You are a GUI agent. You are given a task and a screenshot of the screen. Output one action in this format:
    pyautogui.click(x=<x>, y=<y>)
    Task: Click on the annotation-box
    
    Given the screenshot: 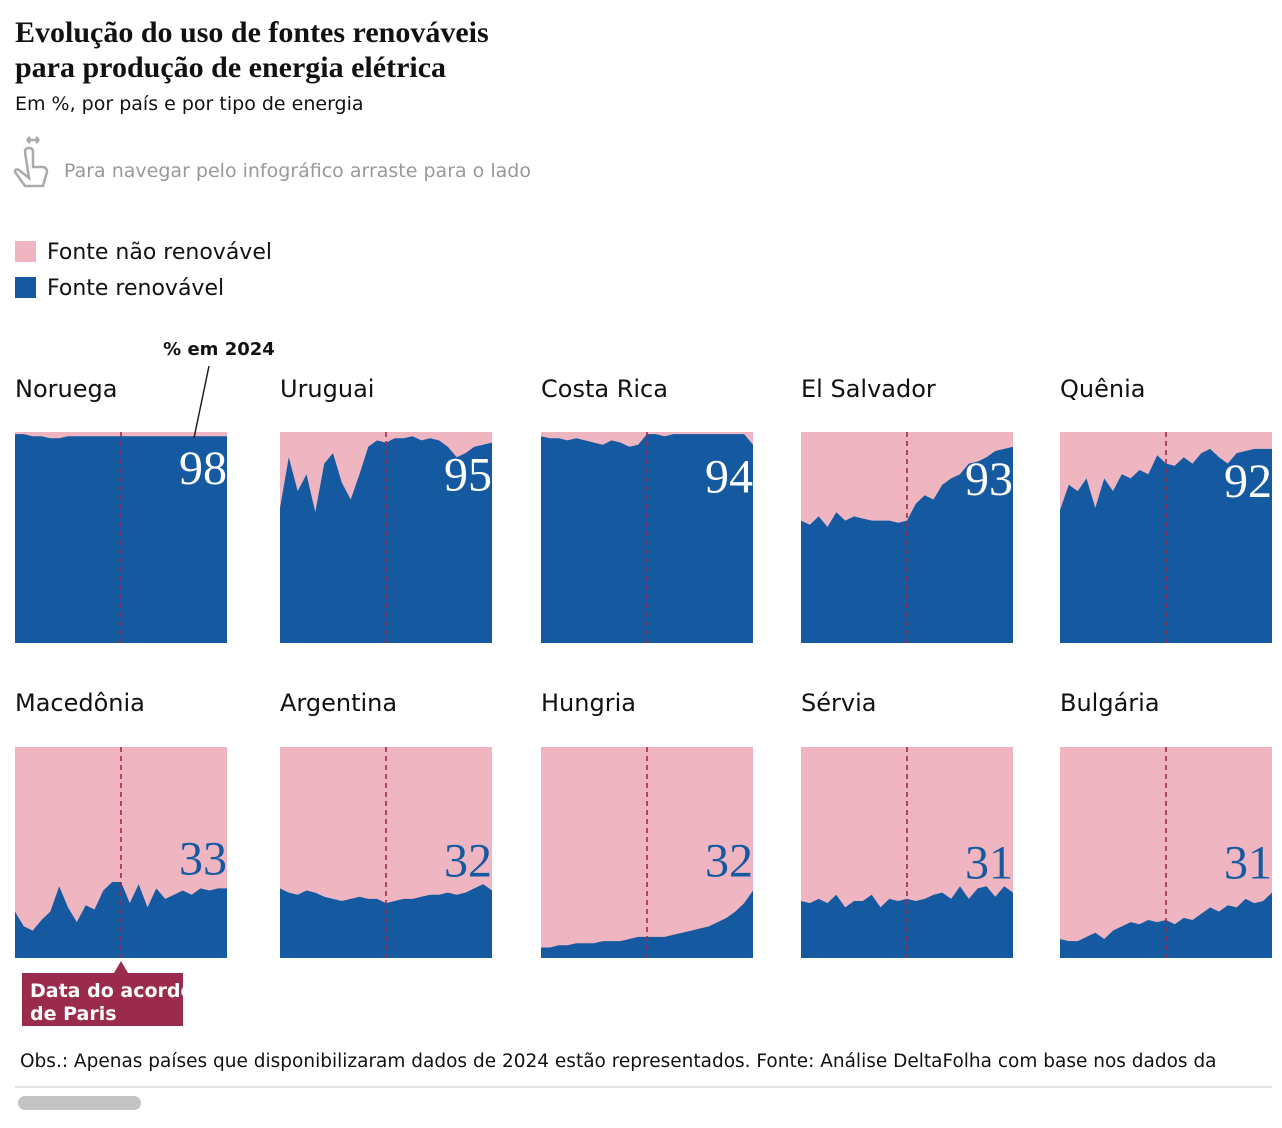 What is the action you would take?
    pyautogui.click(x=102, y=999)
    